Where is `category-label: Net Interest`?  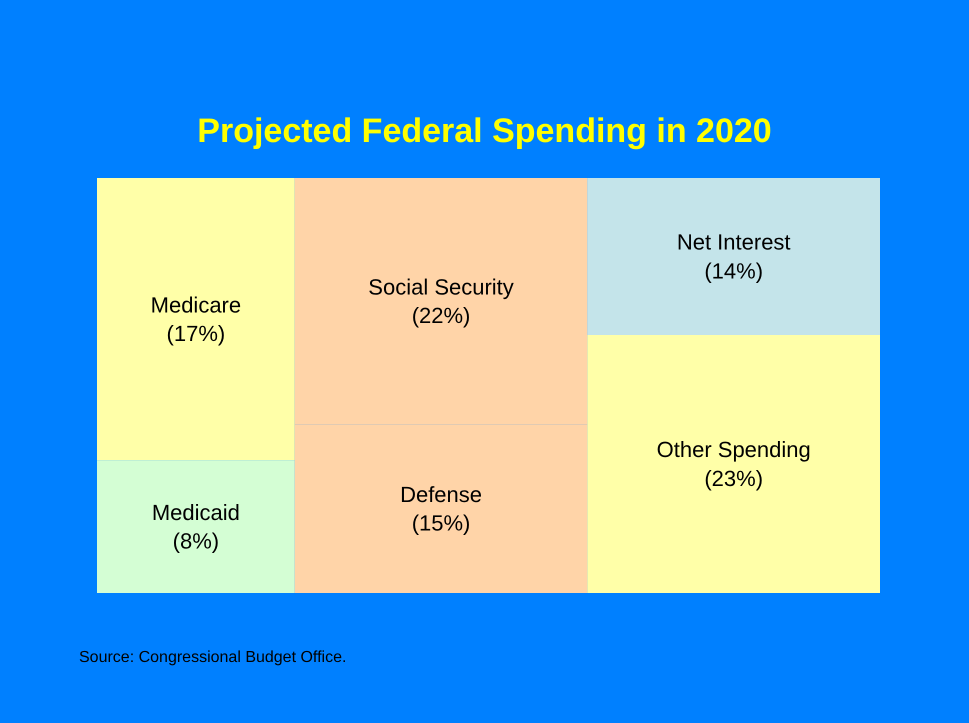
category-label: Net Interest is located at coordinates (733, 242).